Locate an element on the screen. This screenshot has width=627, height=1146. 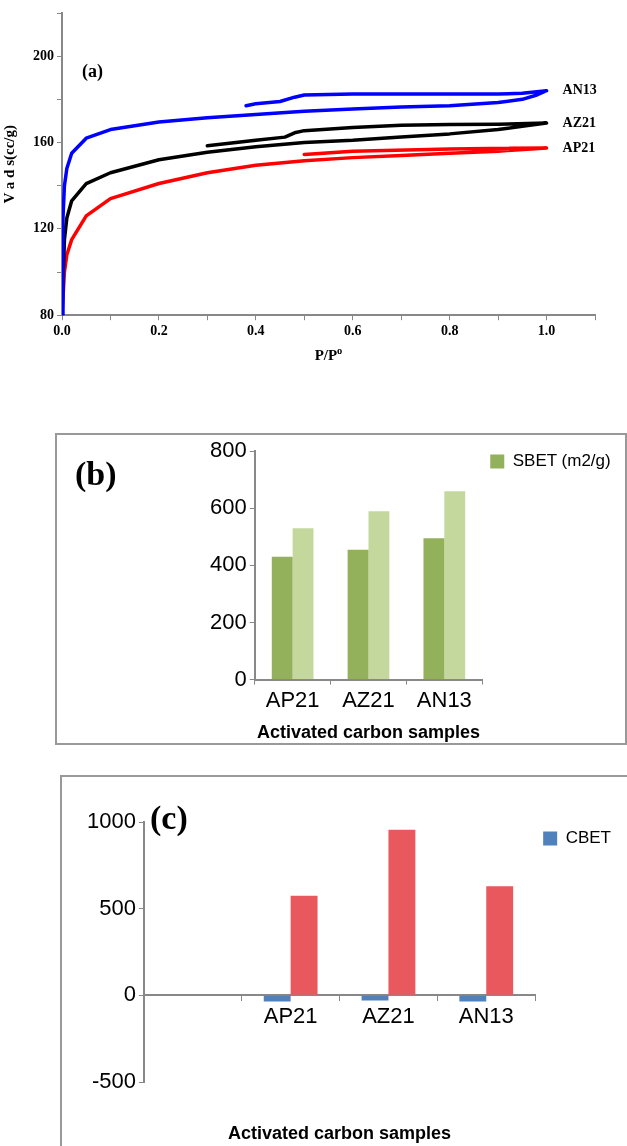
series-label: AN13 is located at coordinates (579, 90).